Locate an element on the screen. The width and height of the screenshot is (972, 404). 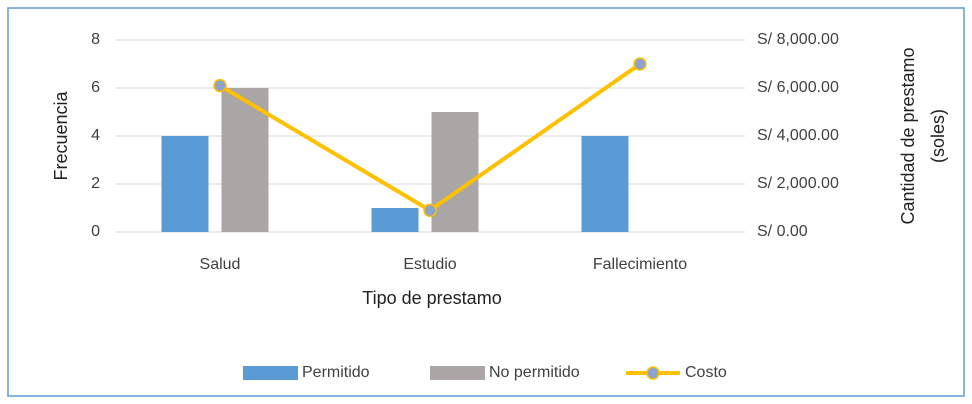
x-tick-label: Estudio is located at coordinates (429, 264).